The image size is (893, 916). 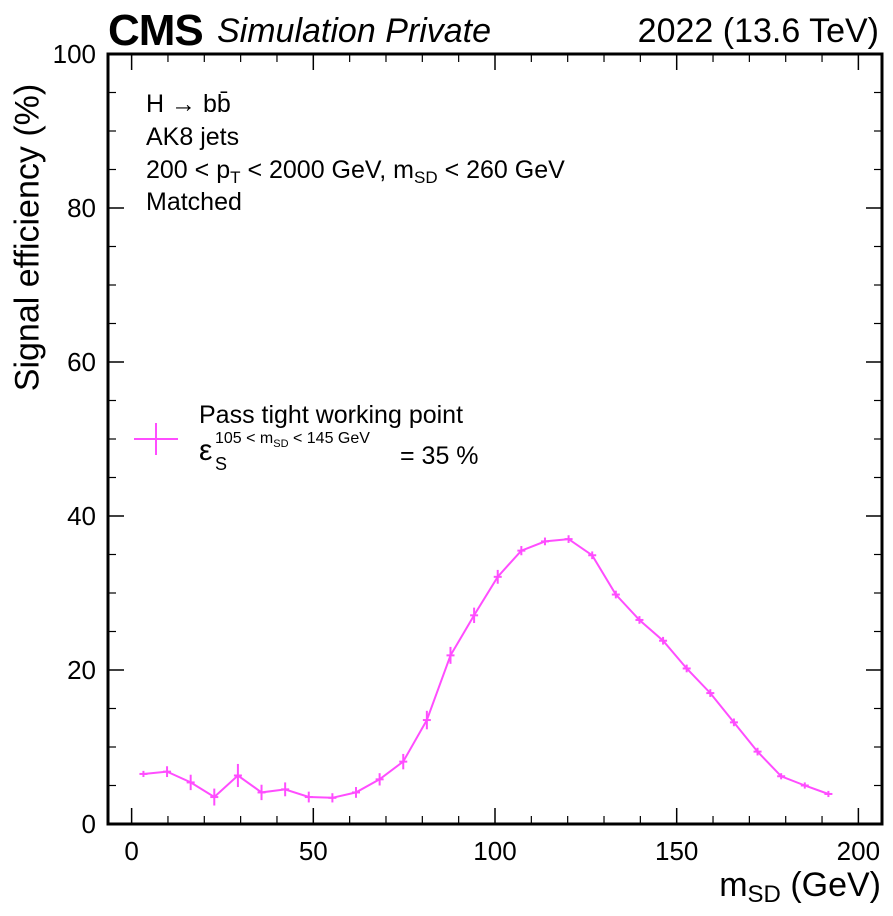 What do you see at coordinates (494, 851) in the screenshot?
I see `x-tick-label: 100` at bounding box center [494, 851].